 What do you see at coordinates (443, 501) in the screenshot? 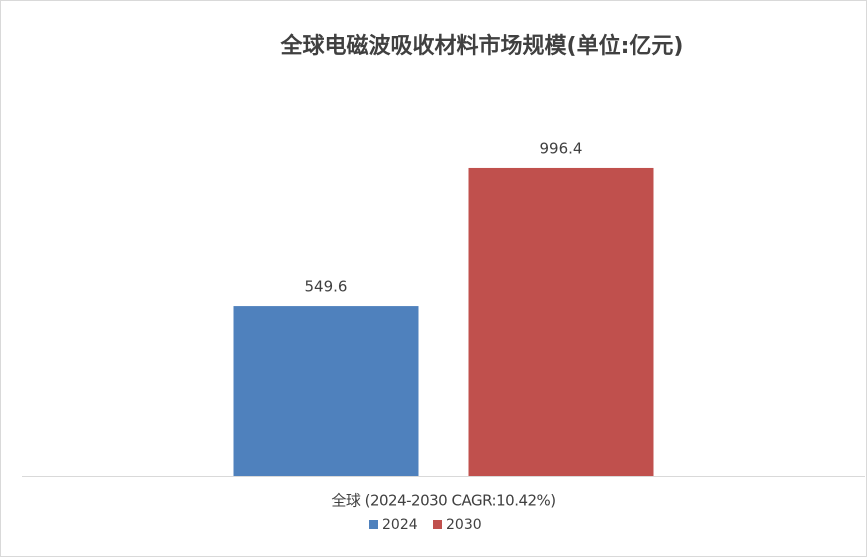
I see `x-tick-label: 全球 (2024-2030 CAGR:10.42%)` at bounding box center [443, 501].